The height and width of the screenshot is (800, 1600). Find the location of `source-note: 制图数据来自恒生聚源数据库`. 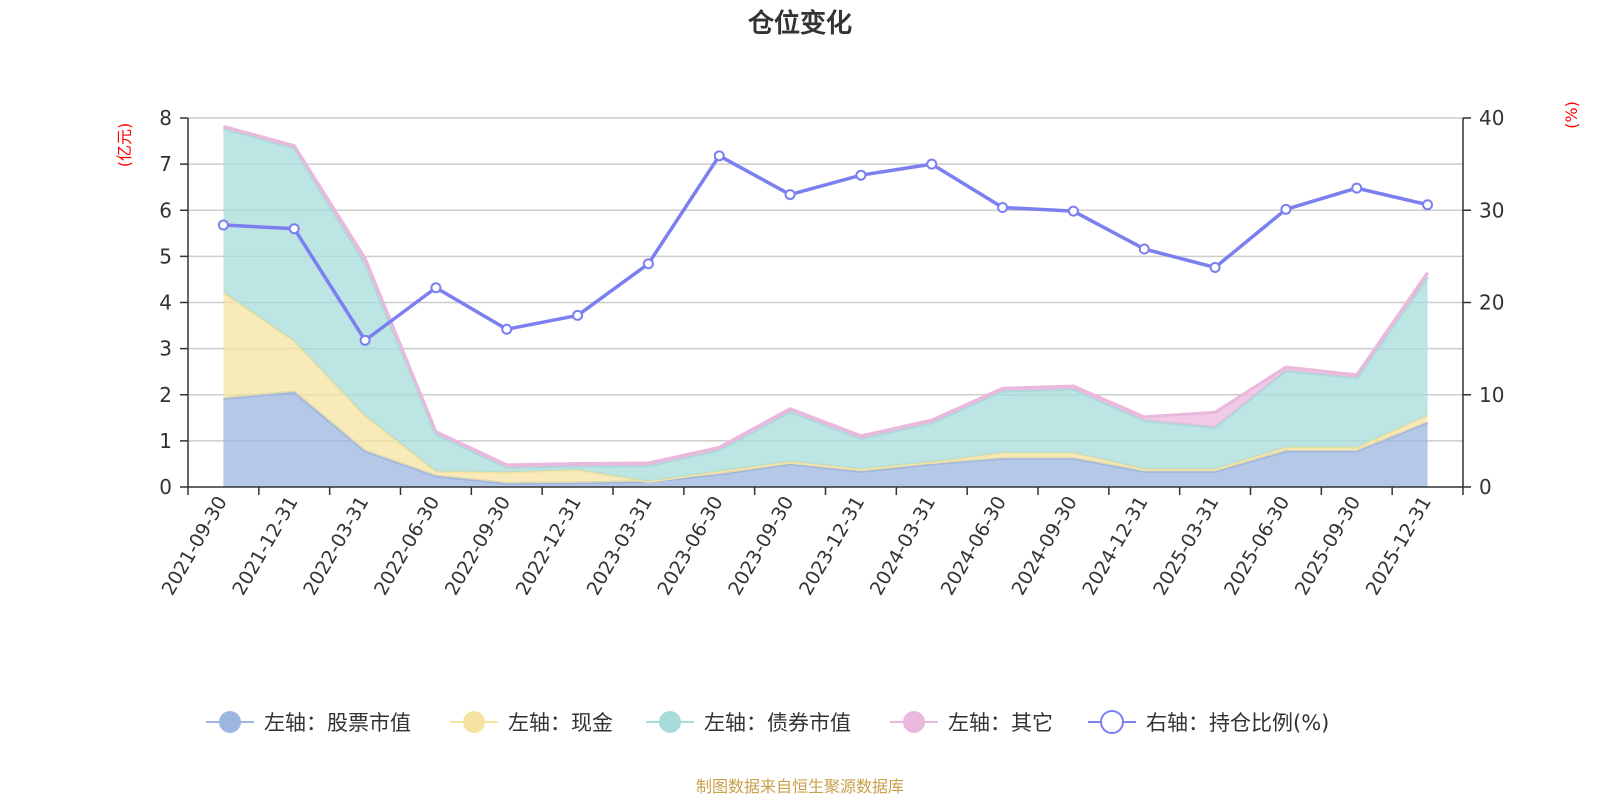

source-note: 制图数据来自恒生聚源数据库 is located at coordinates (800, 786).